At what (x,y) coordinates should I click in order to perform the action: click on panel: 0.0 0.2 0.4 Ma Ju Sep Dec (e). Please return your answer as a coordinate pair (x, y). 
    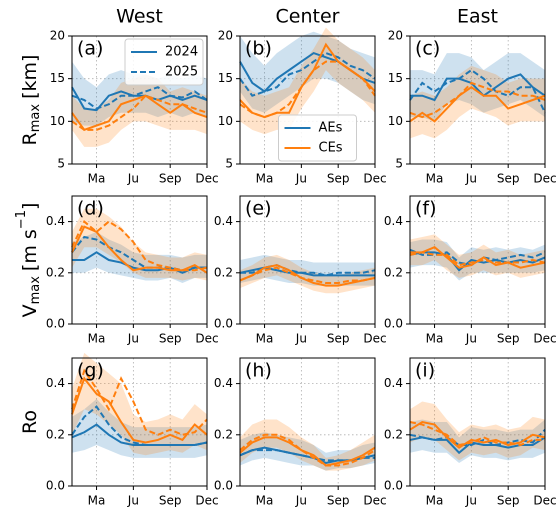
    Looking at the image, I should click on (300, 270).